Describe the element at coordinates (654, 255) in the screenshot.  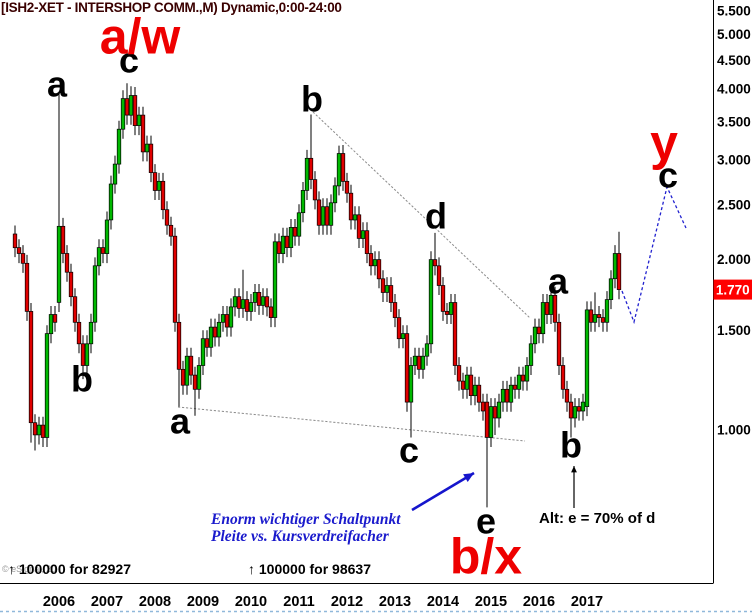
I see `projection-zigzag` at that location.